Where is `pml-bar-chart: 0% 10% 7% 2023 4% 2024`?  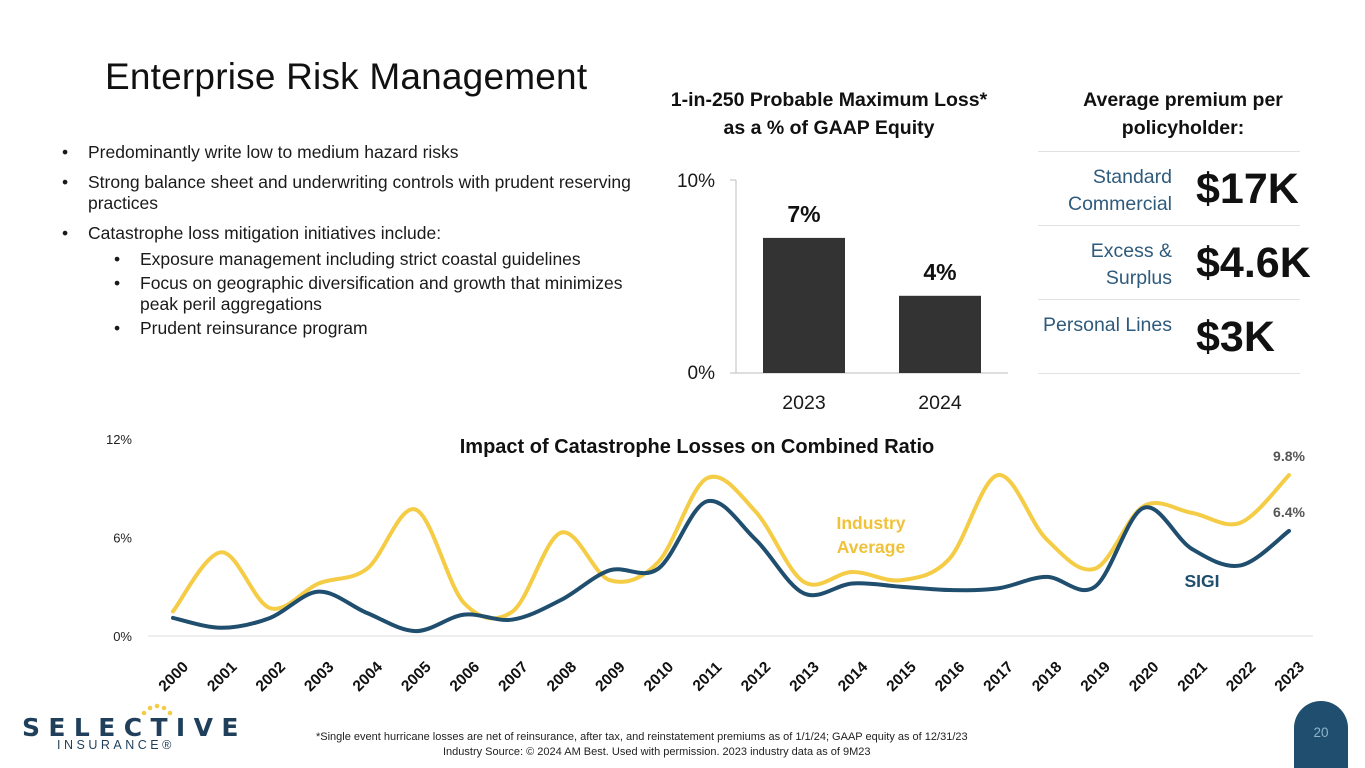
pml-bar-chart: 0% 10% 7% 2023 4% 2024 is located at coordinates (842, 292).